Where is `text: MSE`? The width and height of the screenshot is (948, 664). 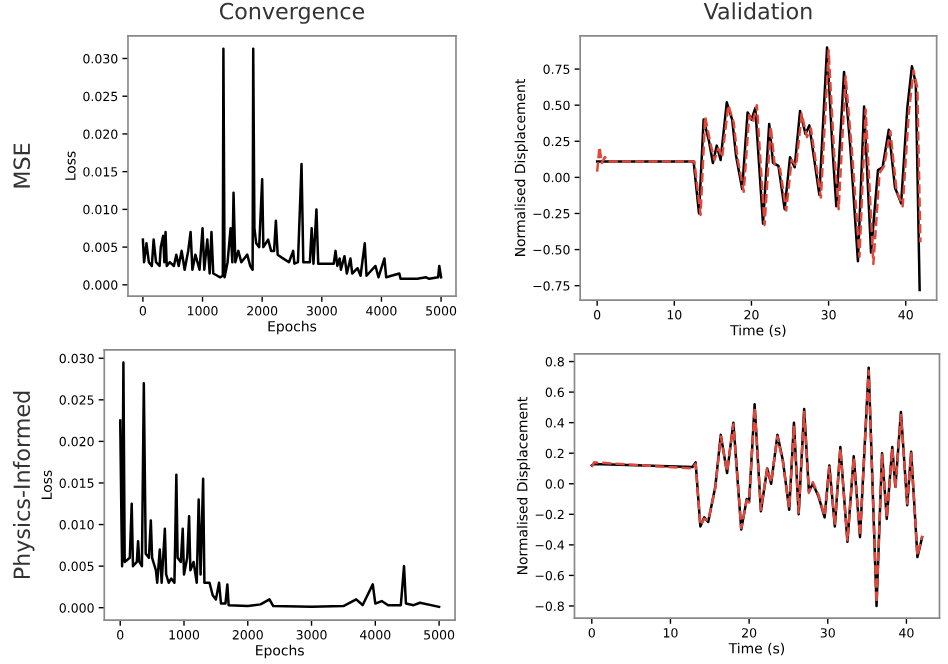 text: MSE is located at coordinates (22, 165).